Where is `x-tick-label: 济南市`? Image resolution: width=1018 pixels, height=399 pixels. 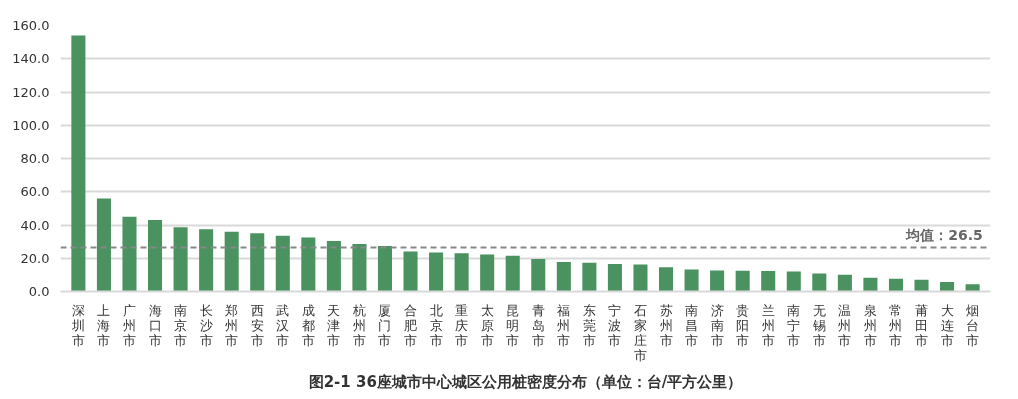
x-tick-label: 济南市 is located at coordinates (717, 325).